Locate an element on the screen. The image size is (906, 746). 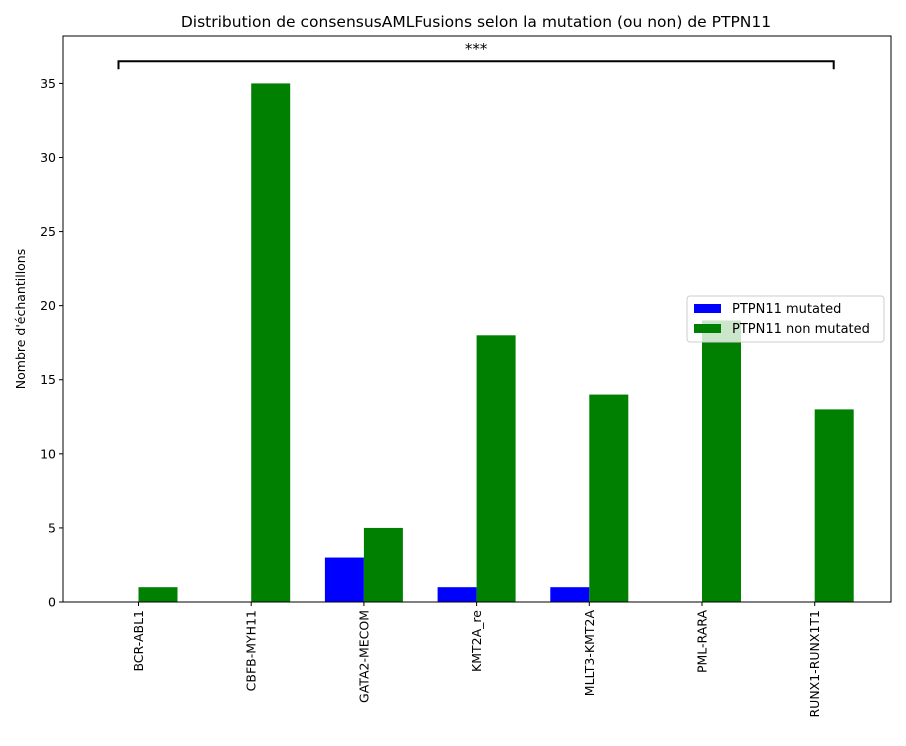
x-tick-label: BCR-ABL1 is located at coordinates (138, 641).